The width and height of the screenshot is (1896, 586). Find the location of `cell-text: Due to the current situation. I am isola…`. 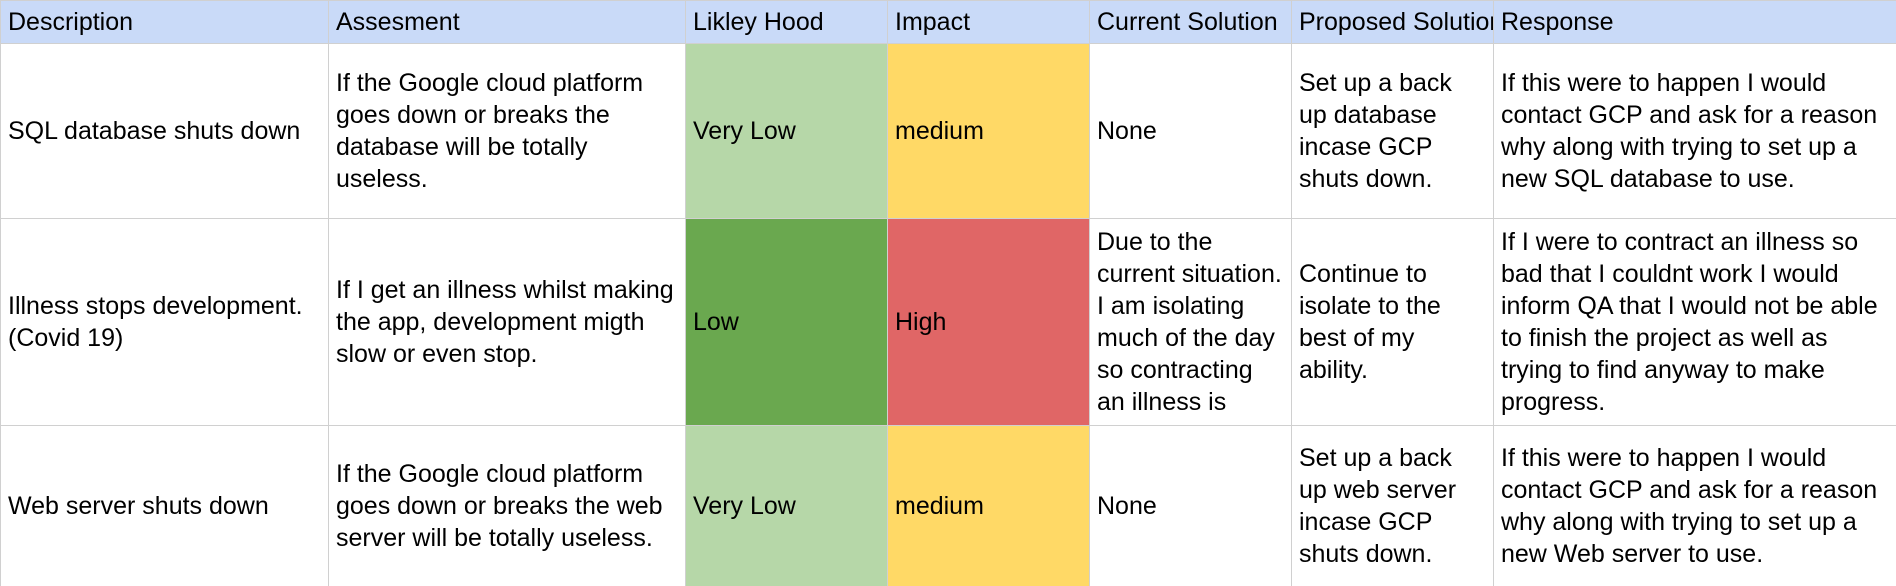

cell-text: Due to the current situation. I am isola… is located at coordinates (1189, 322).